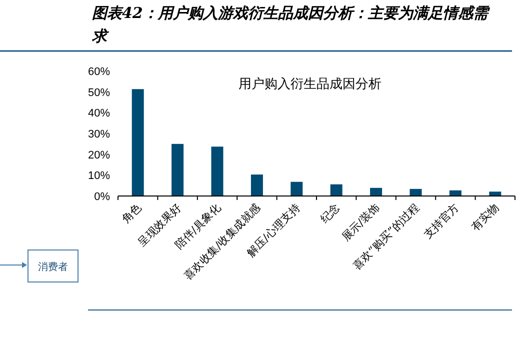 The image size is (528, 340). I want to click on chart-subtitle: 用户购入衍生品成因分析, so click(310, 84).